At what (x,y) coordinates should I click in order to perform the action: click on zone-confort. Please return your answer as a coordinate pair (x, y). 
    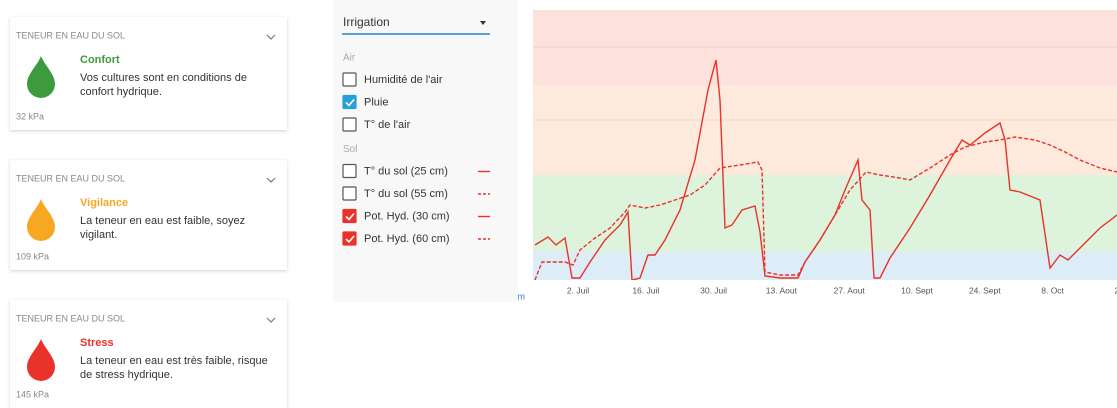
    Looking at the image, I should click on (825, 213).